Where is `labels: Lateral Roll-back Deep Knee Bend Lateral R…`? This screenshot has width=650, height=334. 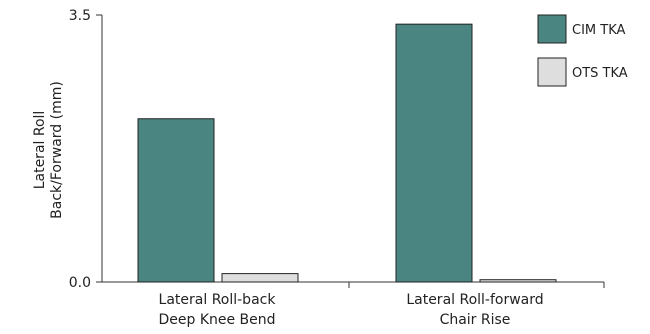 labels: Lateral Roll-back Deep Knee Bend Lateral R… is located at coordinates (350, 310).